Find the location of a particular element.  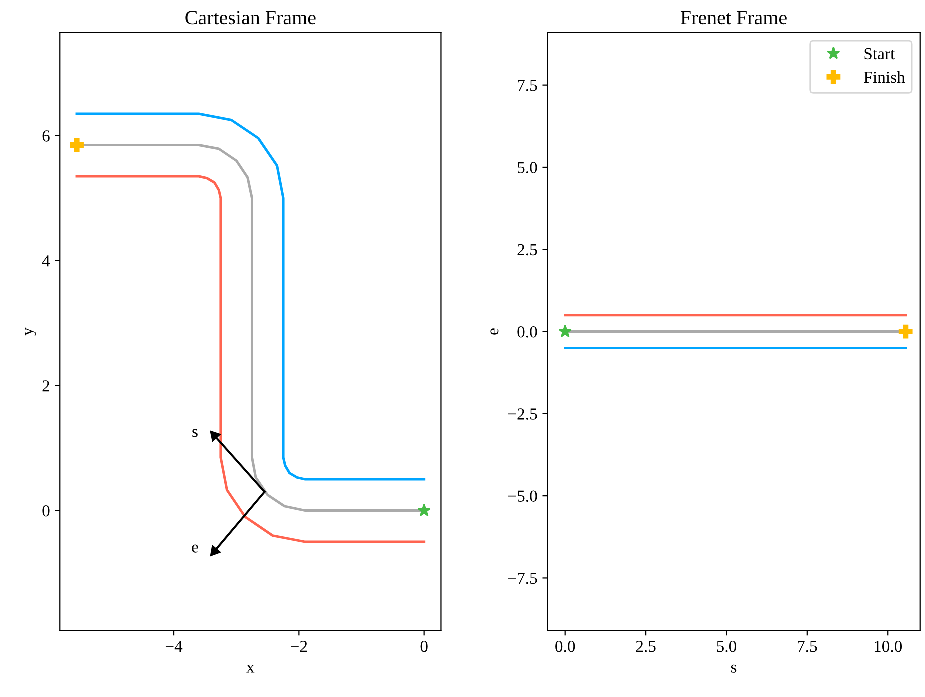

y-tick-label: 7.5 is located at coordinates (528, 86).